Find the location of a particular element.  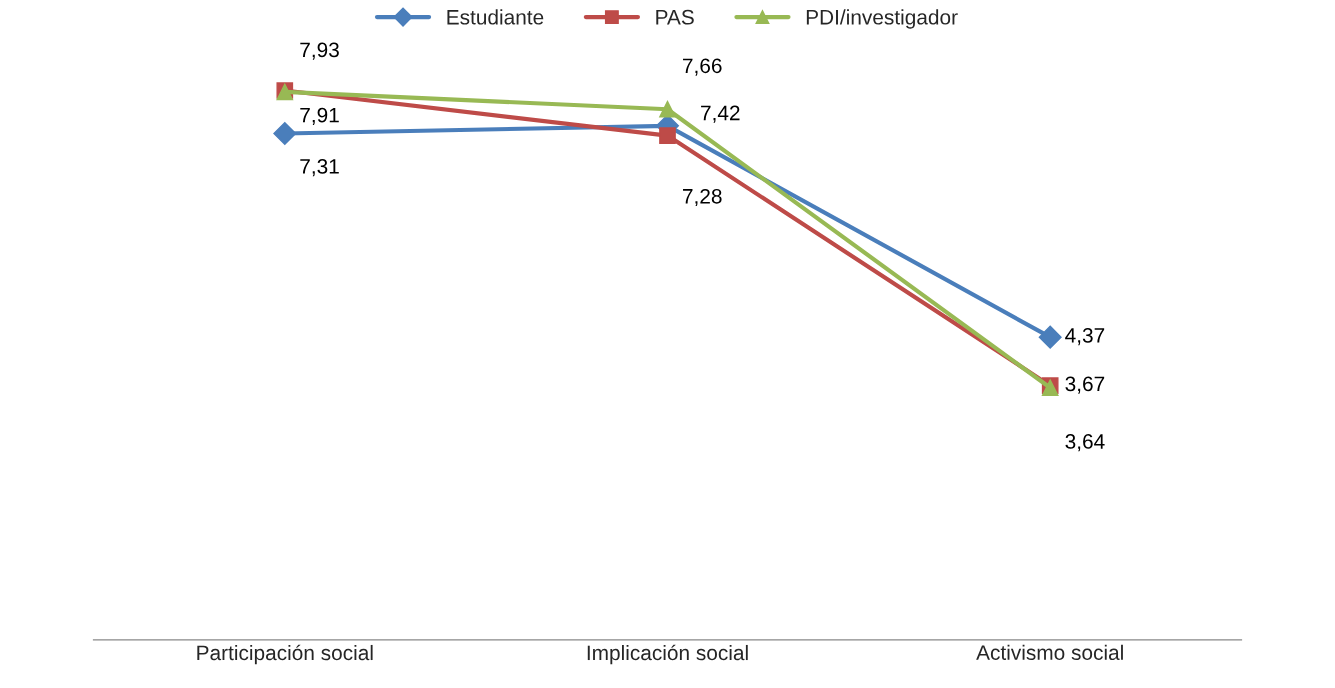

data-label: 7,91 is located at coordinates (319, 116).